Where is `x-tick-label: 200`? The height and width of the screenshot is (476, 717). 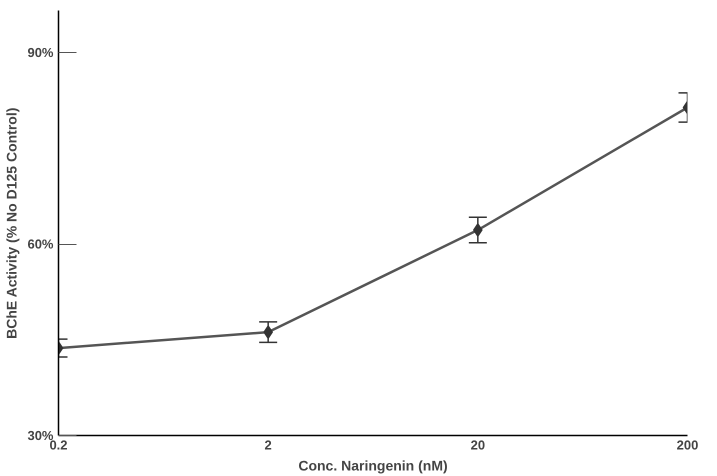
x-tick-label: 200 is located at coordinates (687, 445).